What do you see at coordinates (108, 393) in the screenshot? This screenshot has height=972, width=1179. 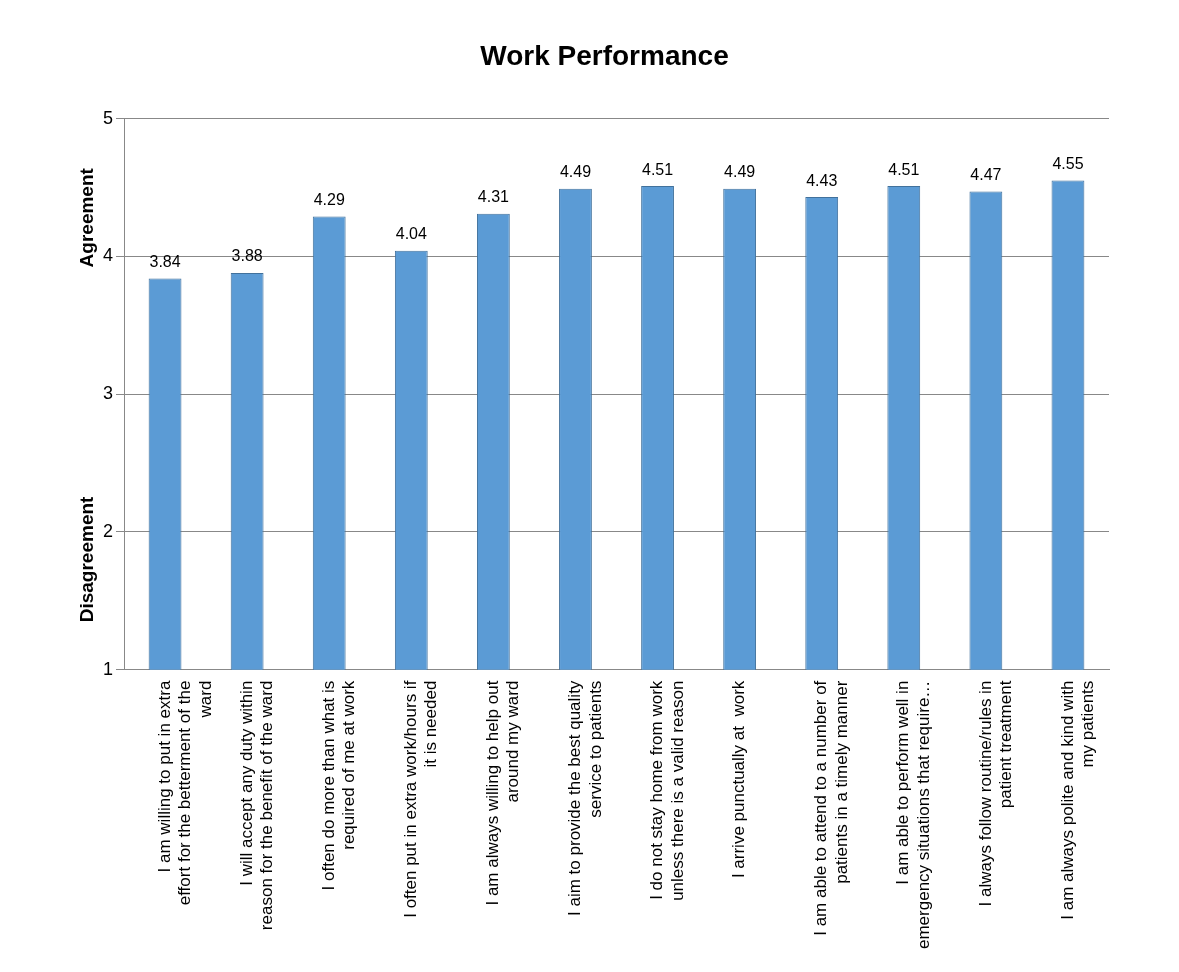 I see `y-tick-label: 3` at bounding box center [108, 393].